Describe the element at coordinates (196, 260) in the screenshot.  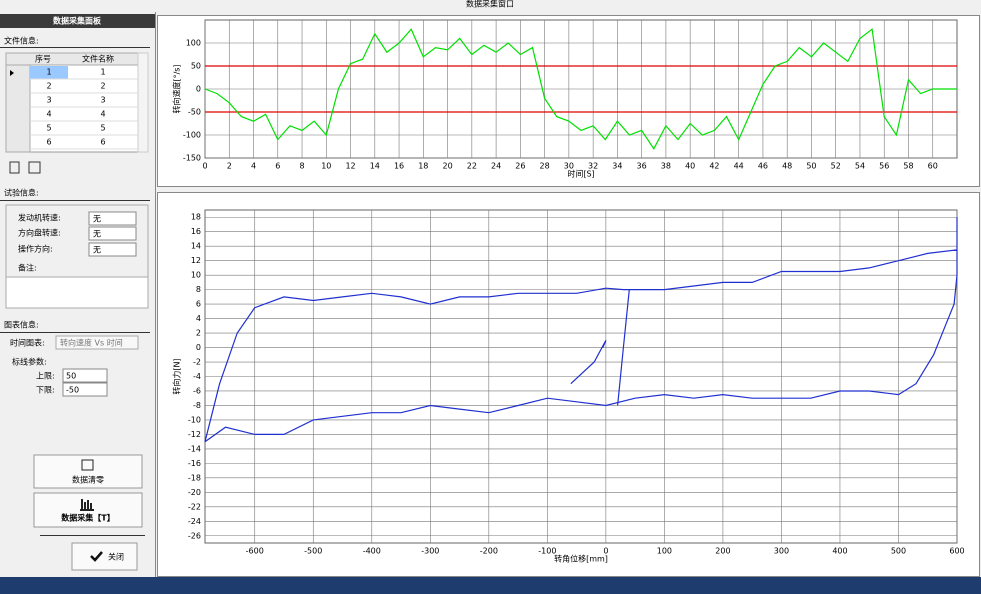
I see `y-tick-label: 12` at that location.